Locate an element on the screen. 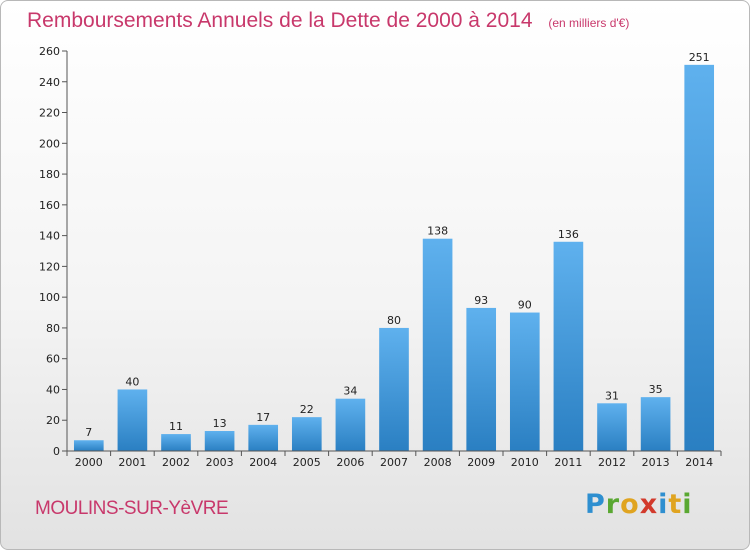  y-tick-label: 60 is located at coordinates (53, 359).